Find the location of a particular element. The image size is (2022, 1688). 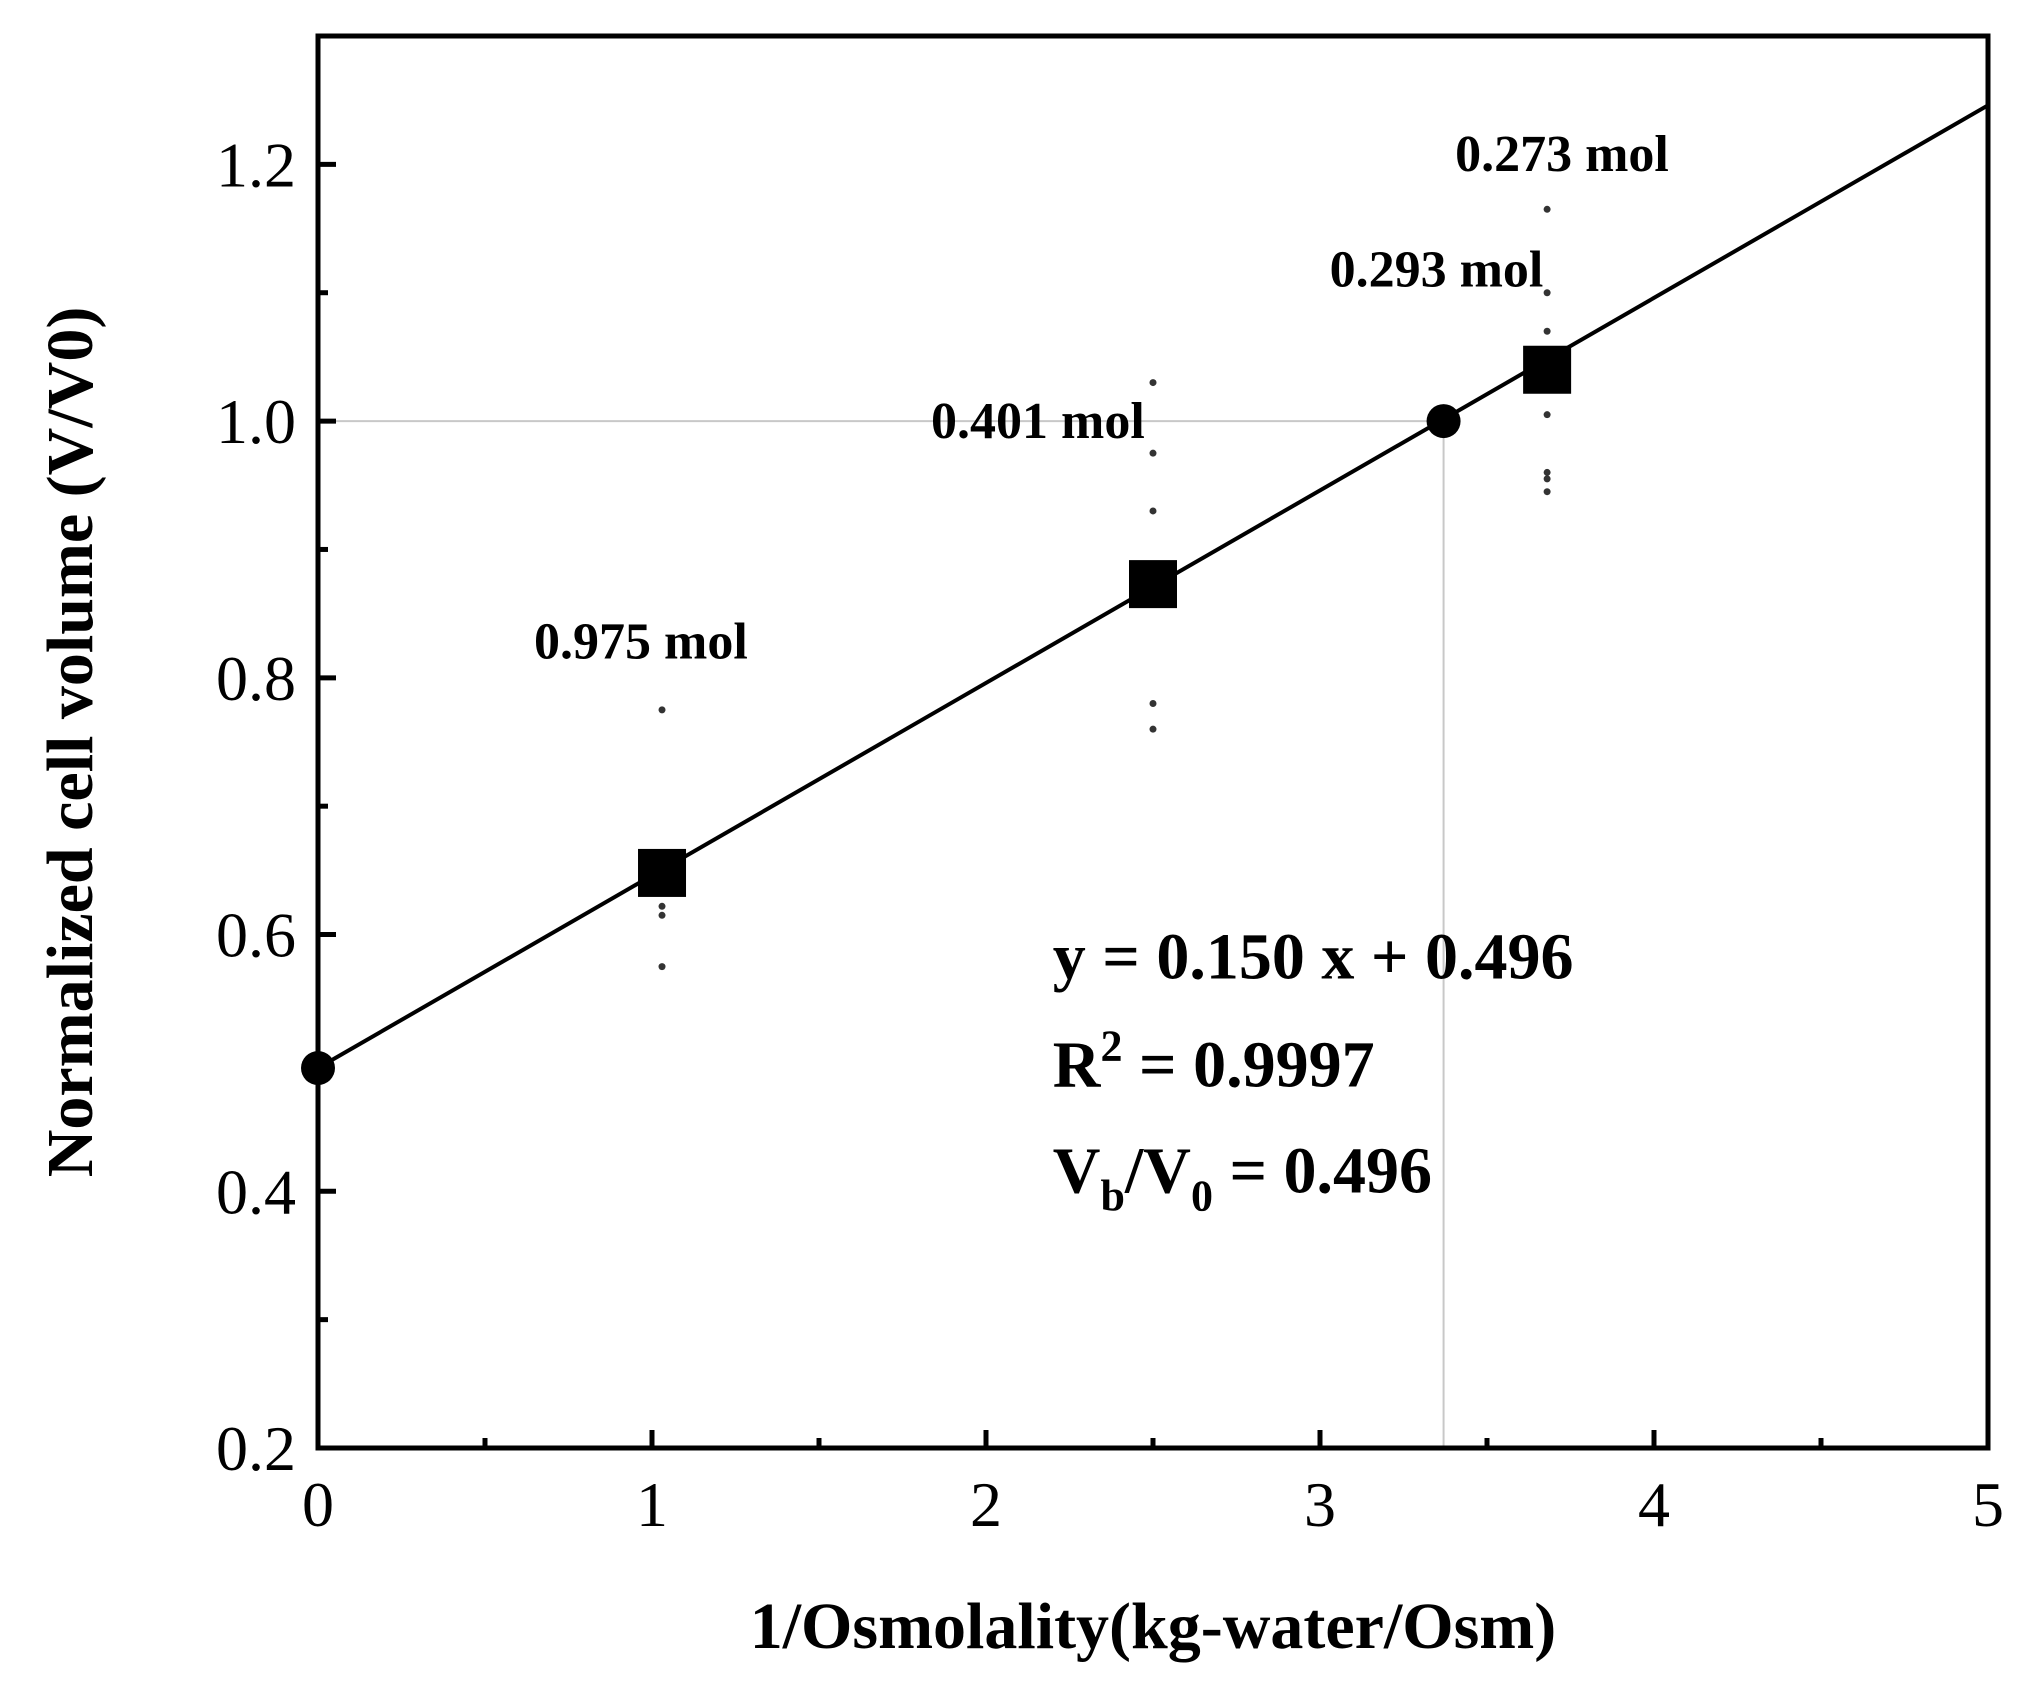

volume-ratio-text: Vb/V0 = 0.496 is located at coordinates (1242, 1178).